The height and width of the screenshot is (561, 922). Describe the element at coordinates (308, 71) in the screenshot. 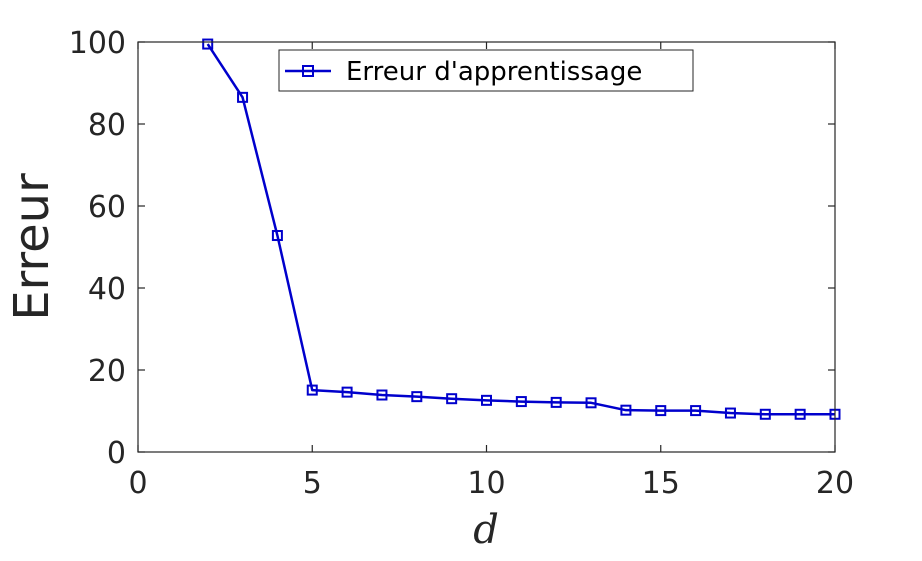

I see `legend-marker-sample` at that location.